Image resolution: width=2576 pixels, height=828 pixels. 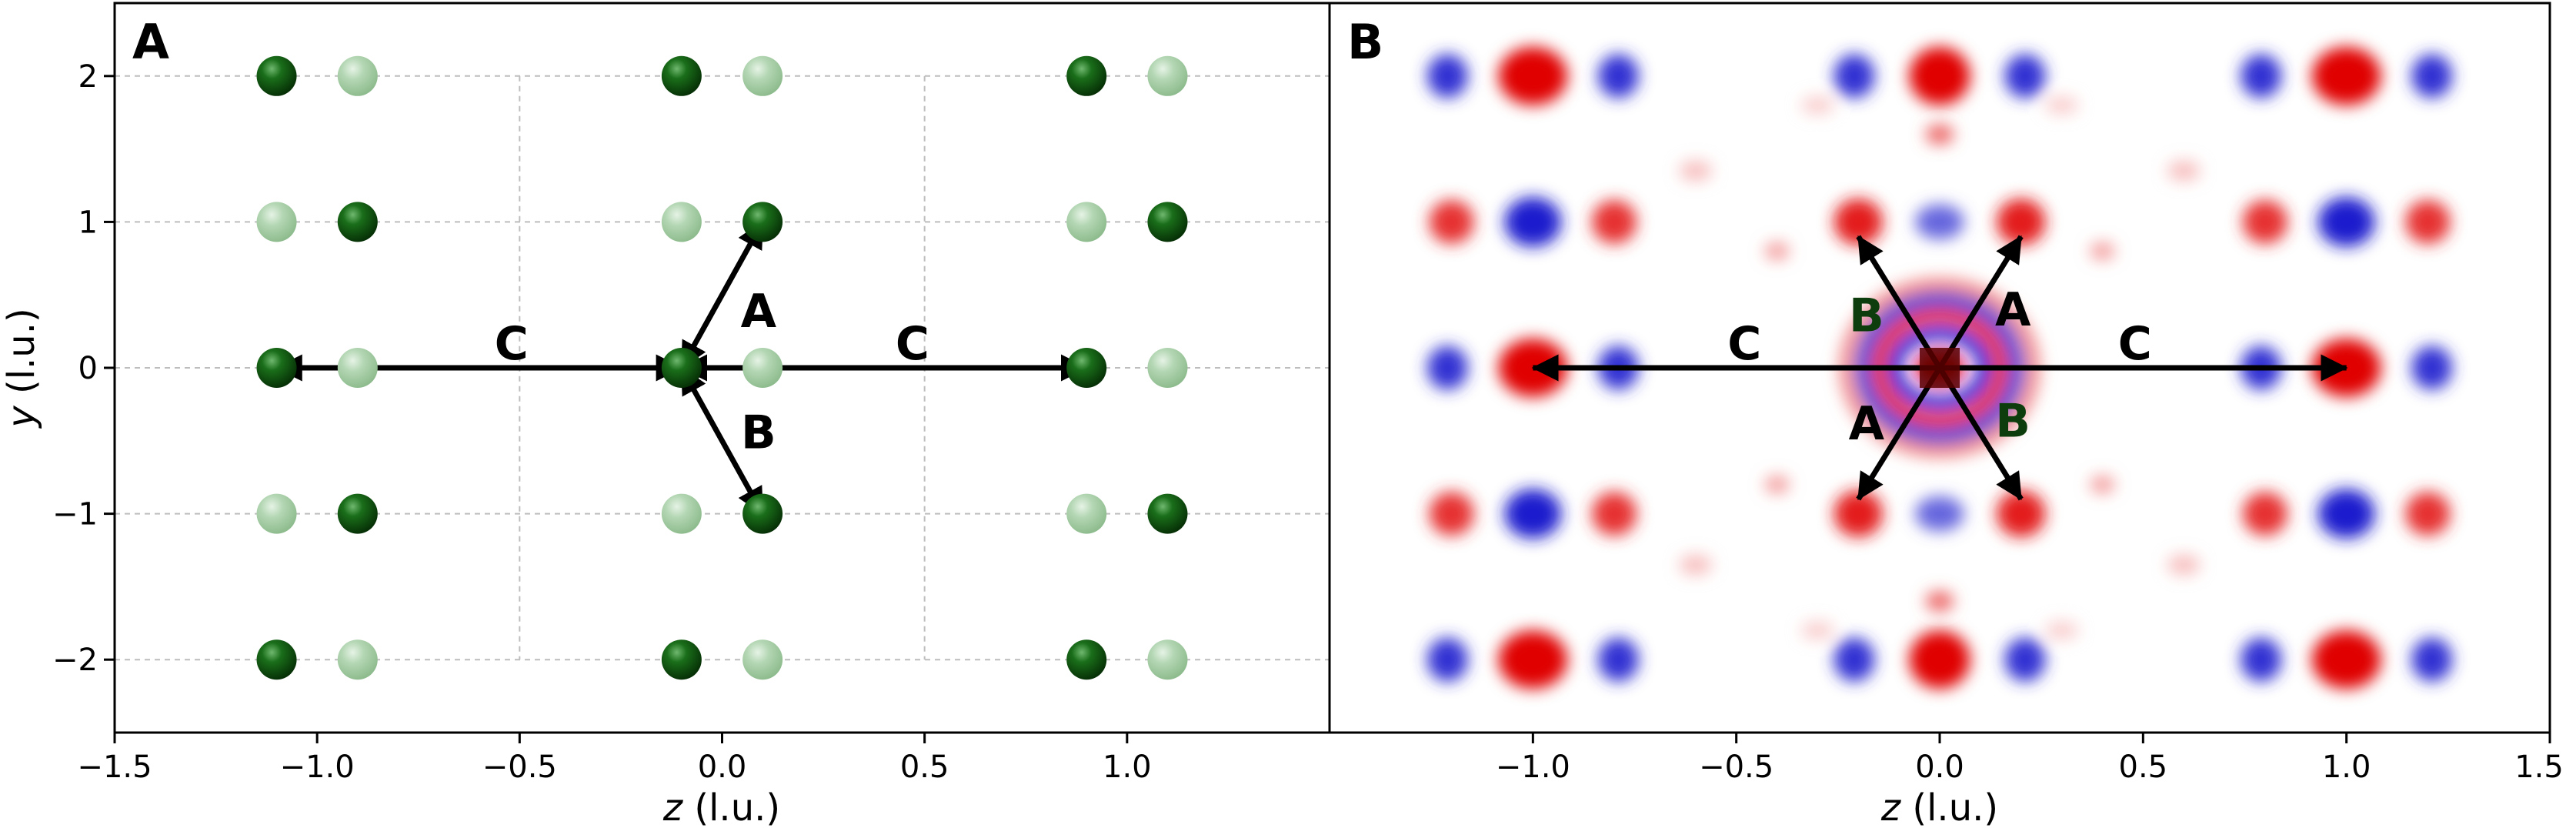 What do you see at coordinates (75, 515) in the screenshot?
I see `panel-a-y-tick-label: −1` at bounding box center [75, 515].